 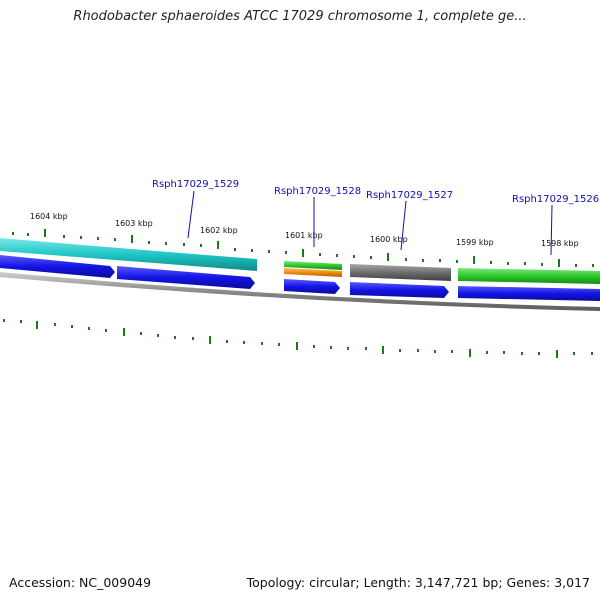 I want to click on kbp-label: 1600 kbp, so click(x=389, y=239).